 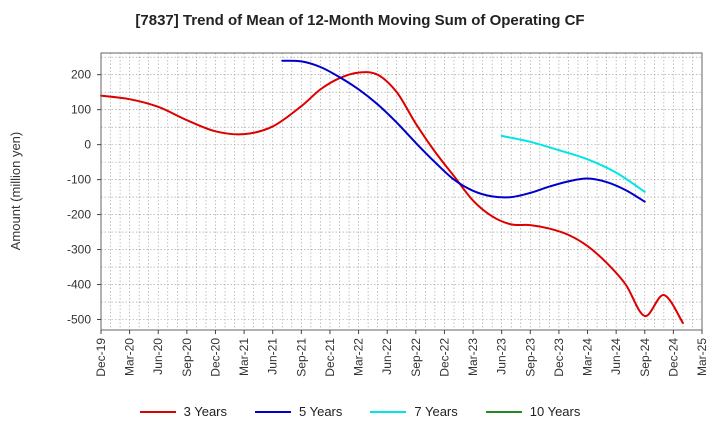 I want to click on x-tick-label: Jun-20, so click(x=158, y=356).